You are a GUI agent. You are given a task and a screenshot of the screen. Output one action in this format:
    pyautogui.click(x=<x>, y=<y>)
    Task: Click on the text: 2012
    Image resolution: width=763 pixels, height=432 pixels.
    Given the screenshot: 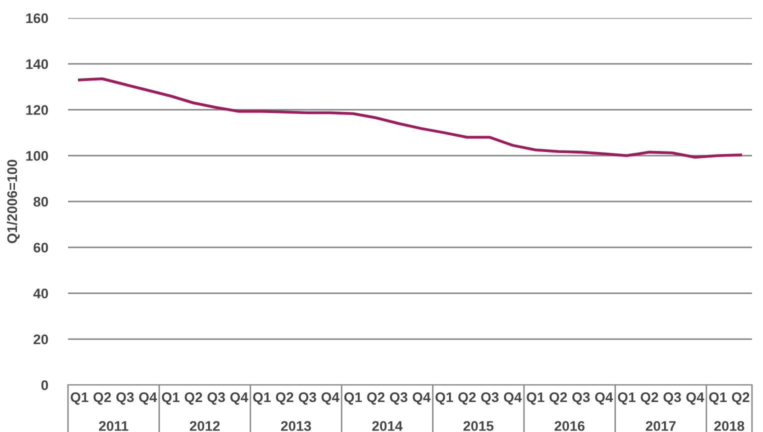 What is the action you would take?
    pyautogui.click(x=205, y=426)
    